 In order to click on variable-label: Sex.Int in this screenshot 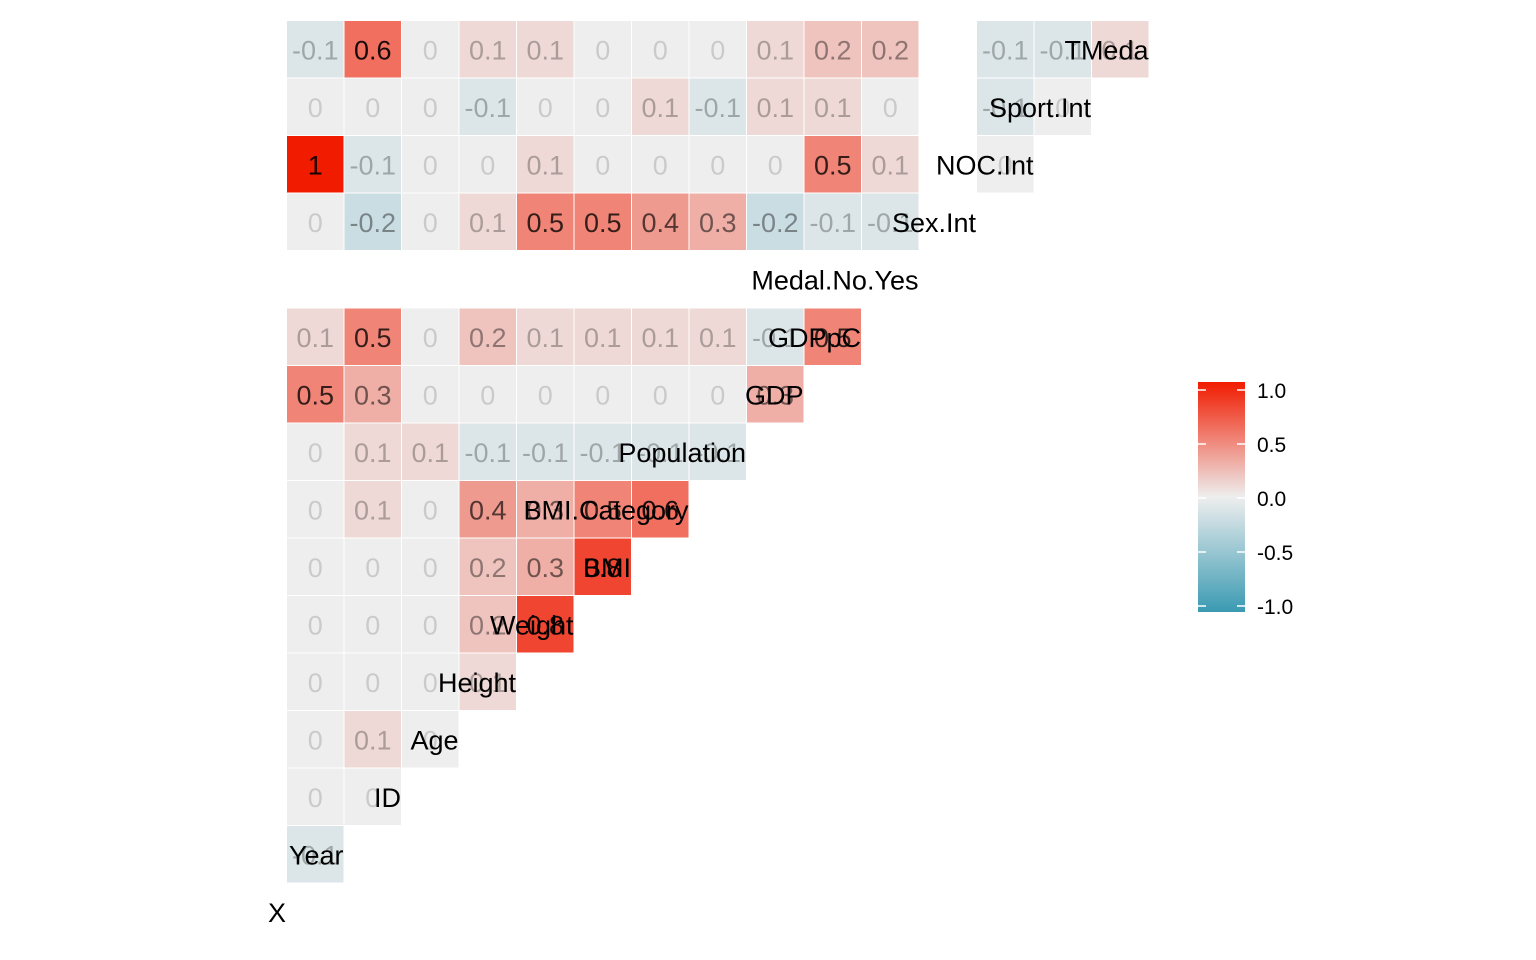, I will do `click(934, 223)`.